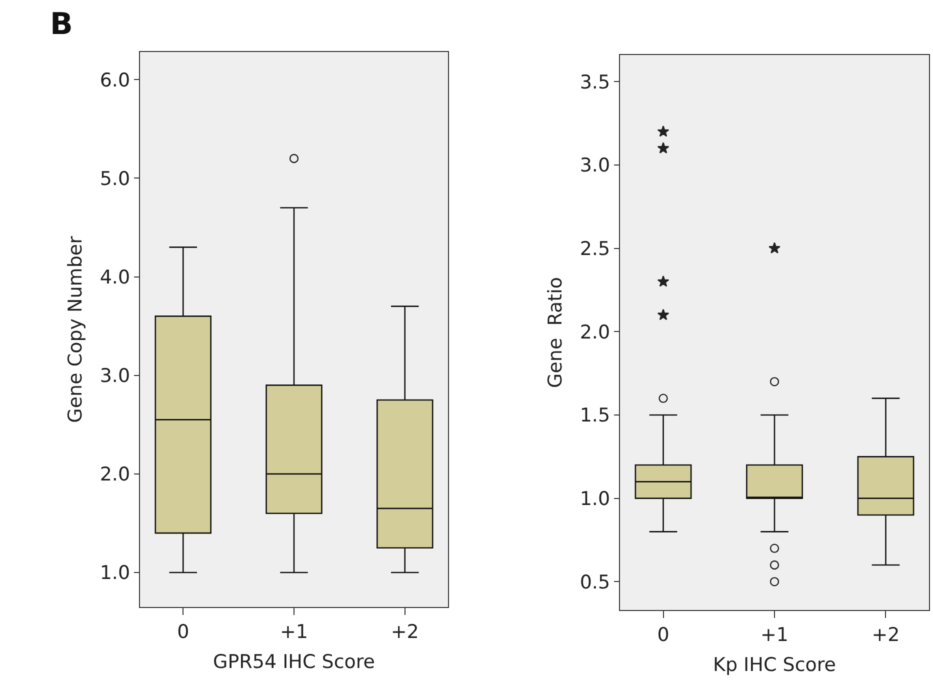  Describe the element at coordinates (774, 665) in the screenshot. I see `x-axis-title: Kp IHC Score` at that location.